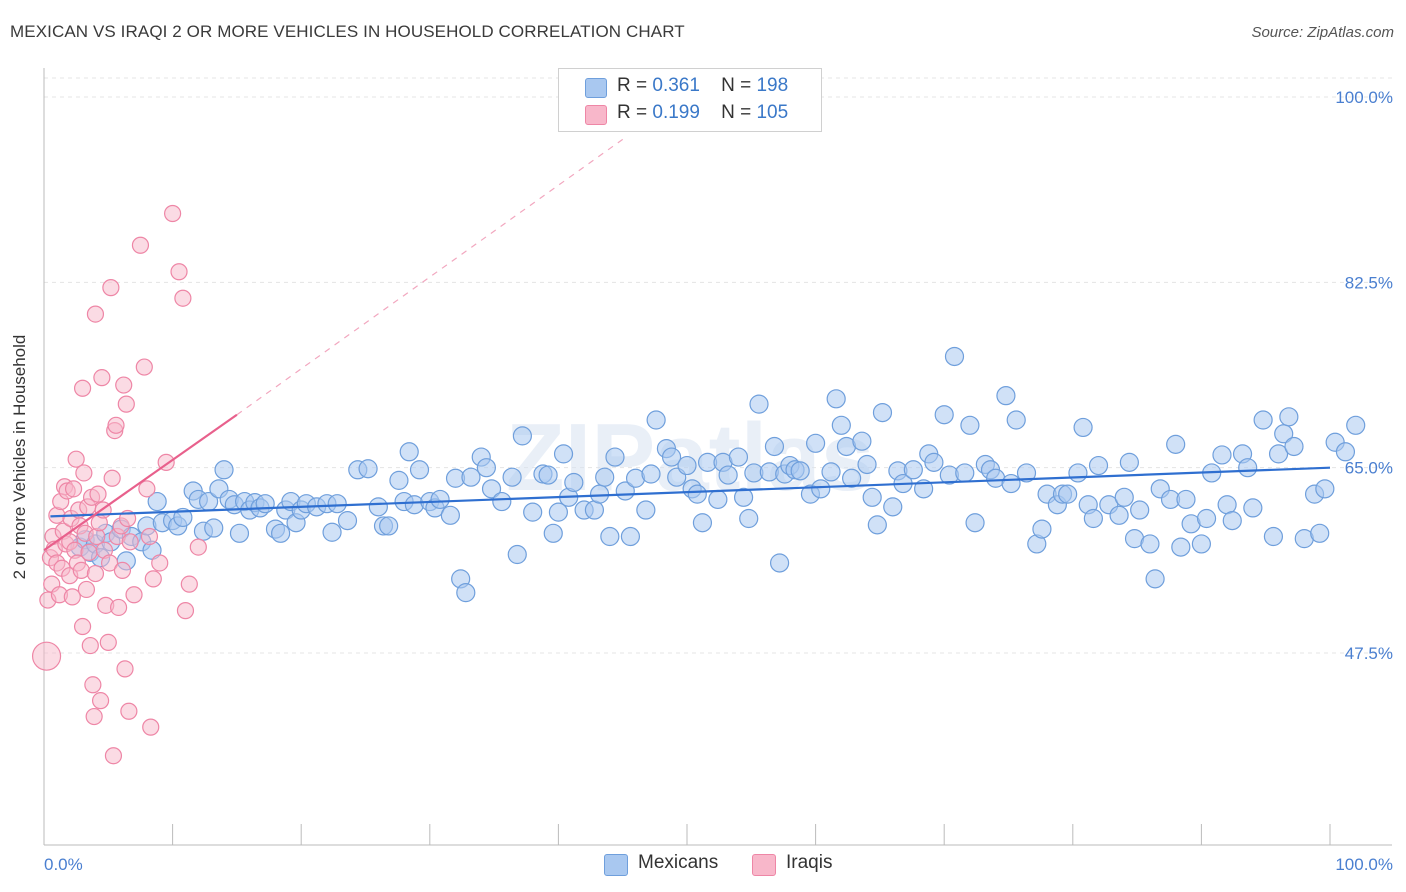 The height and width of the screenshot is (892, 1406). I want to click on trend-lines, so click(687, 482).